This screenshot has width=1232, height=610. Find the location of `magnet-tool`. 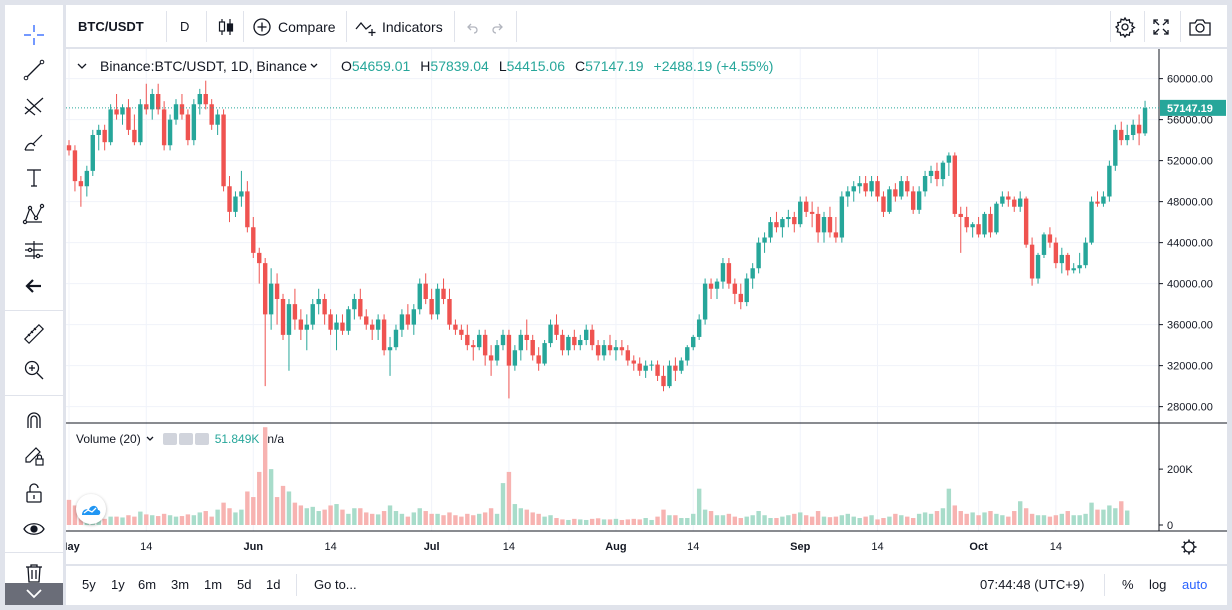

magnet-tool is located at coordinates (34, 420).